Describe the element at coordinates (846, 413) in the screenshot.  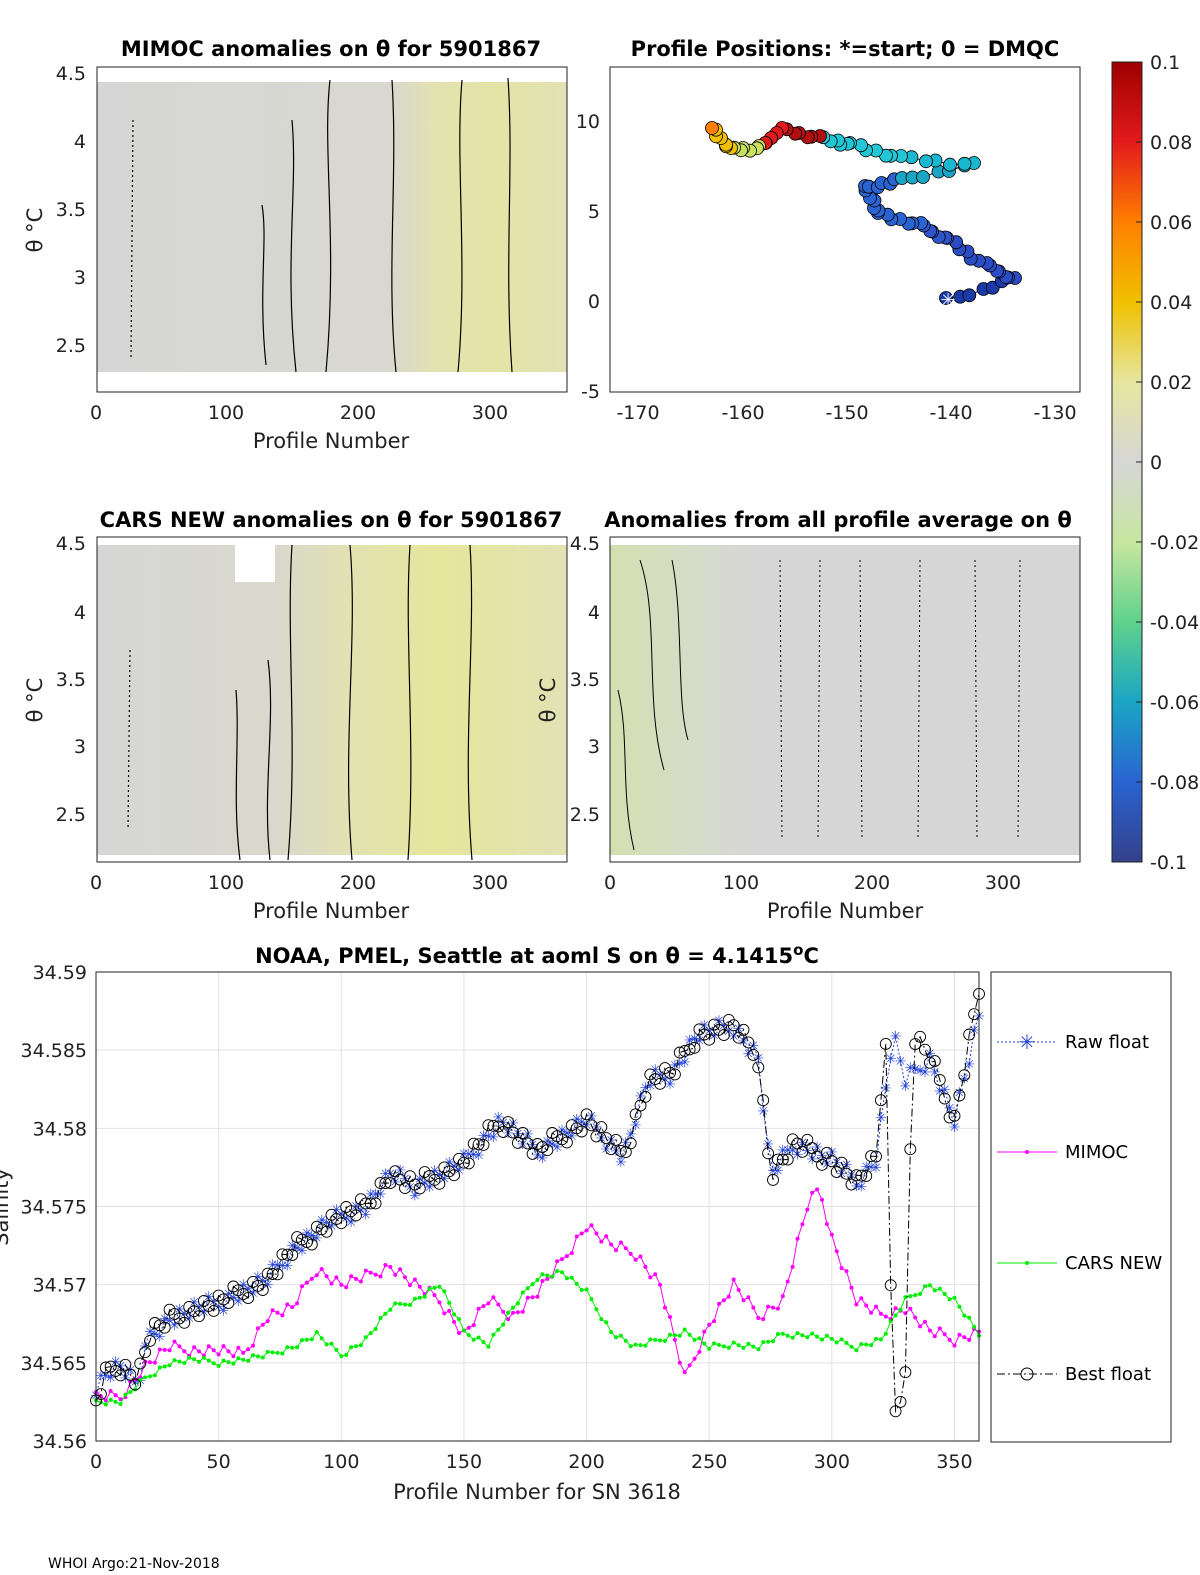
I see `positions-xtick: -150` at that location.